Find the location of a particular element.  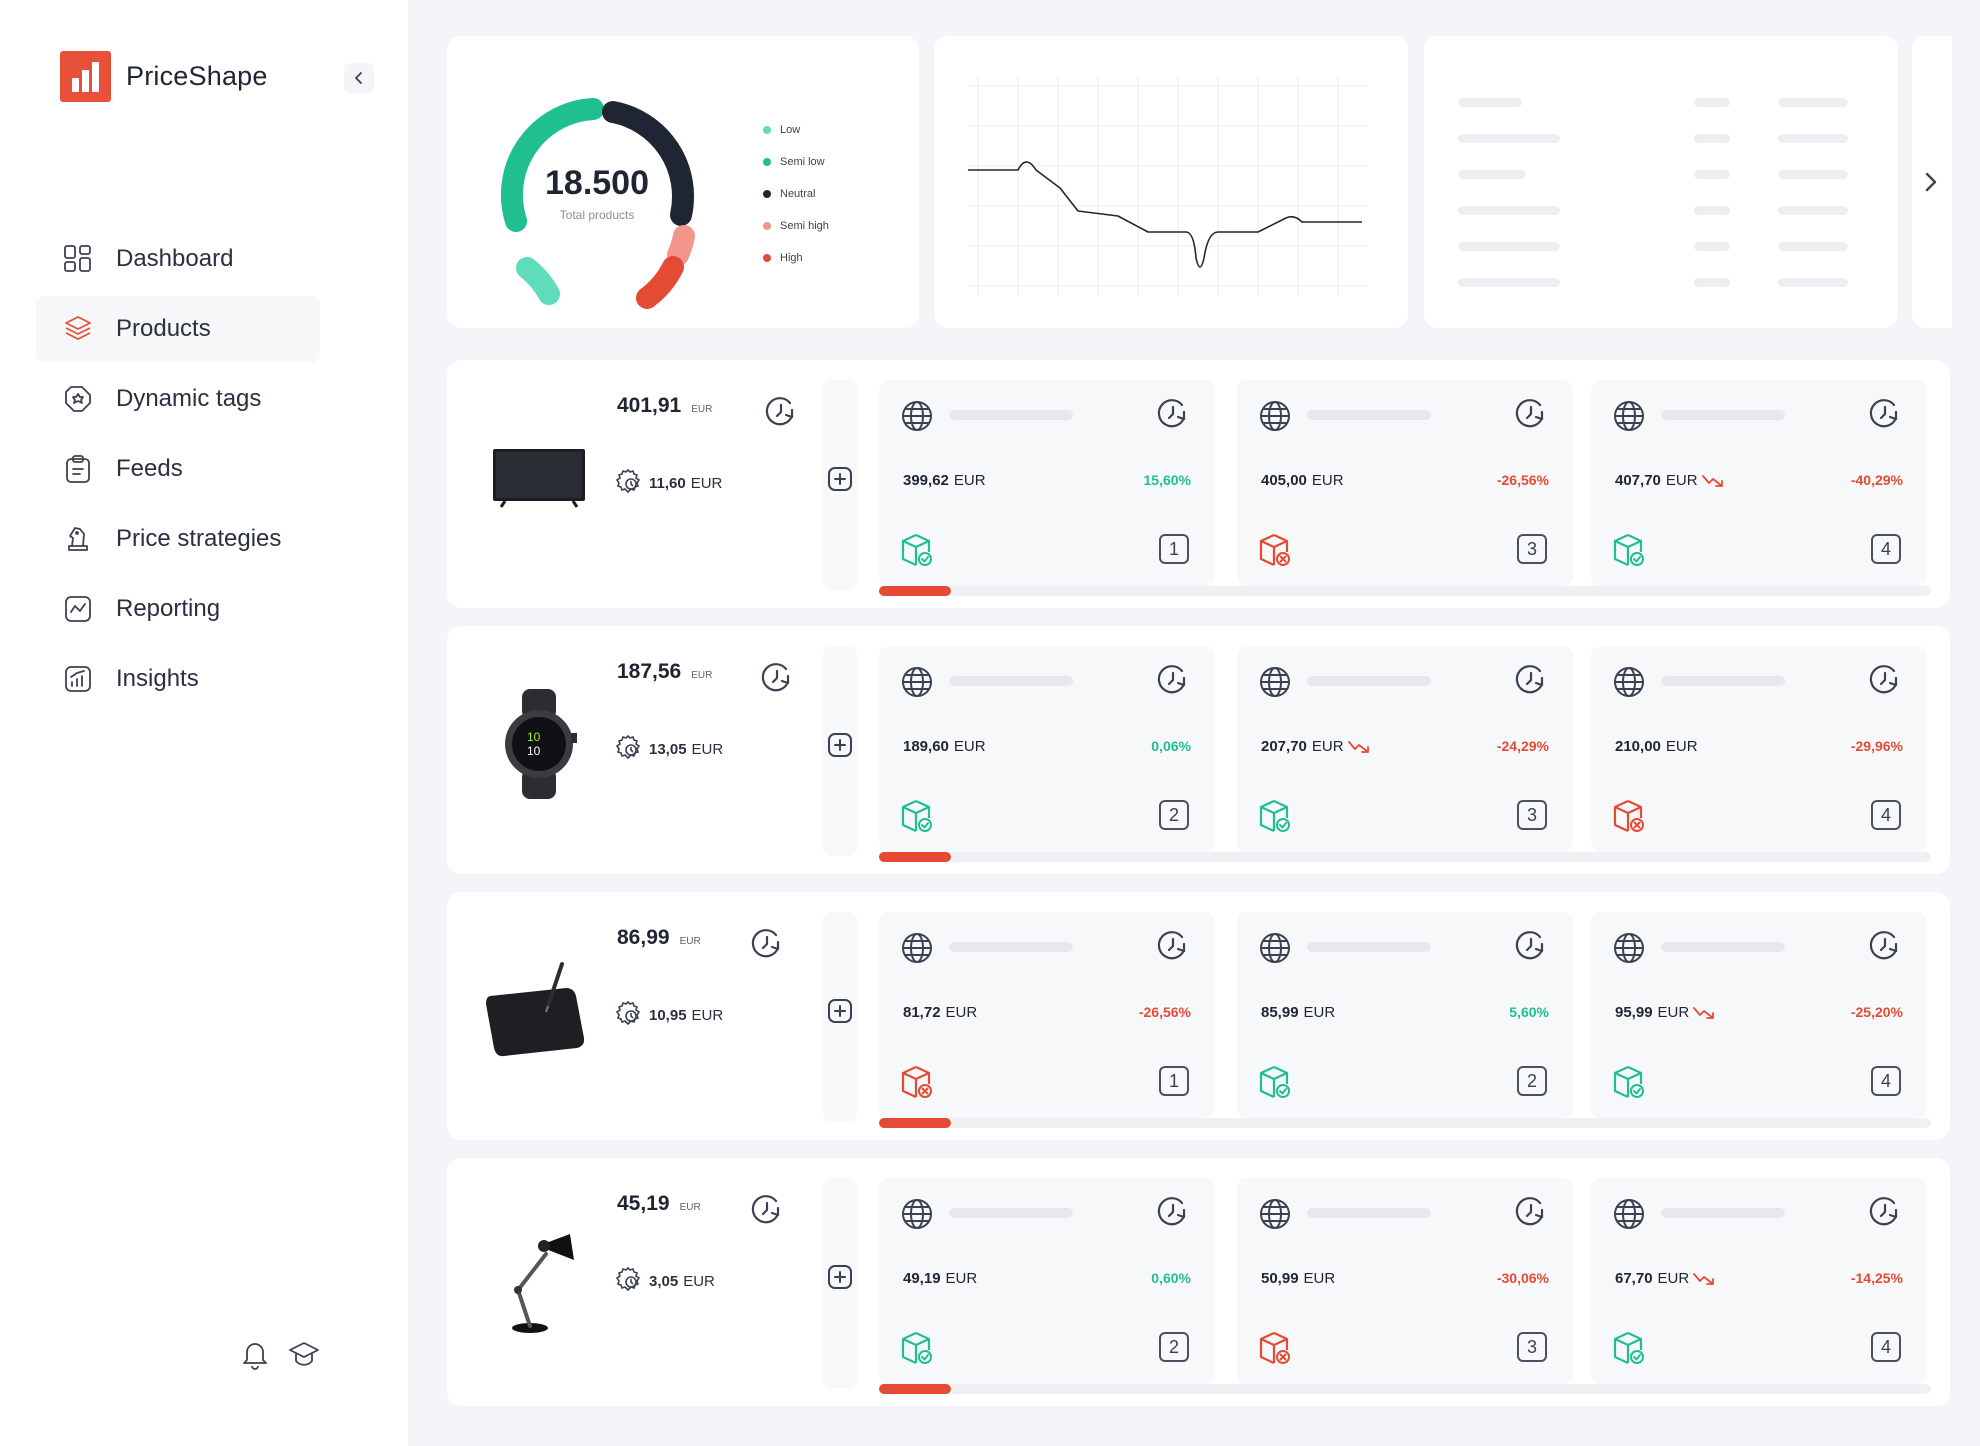

nav-item-reporting: Reporting is located at coordinates (178, 609).